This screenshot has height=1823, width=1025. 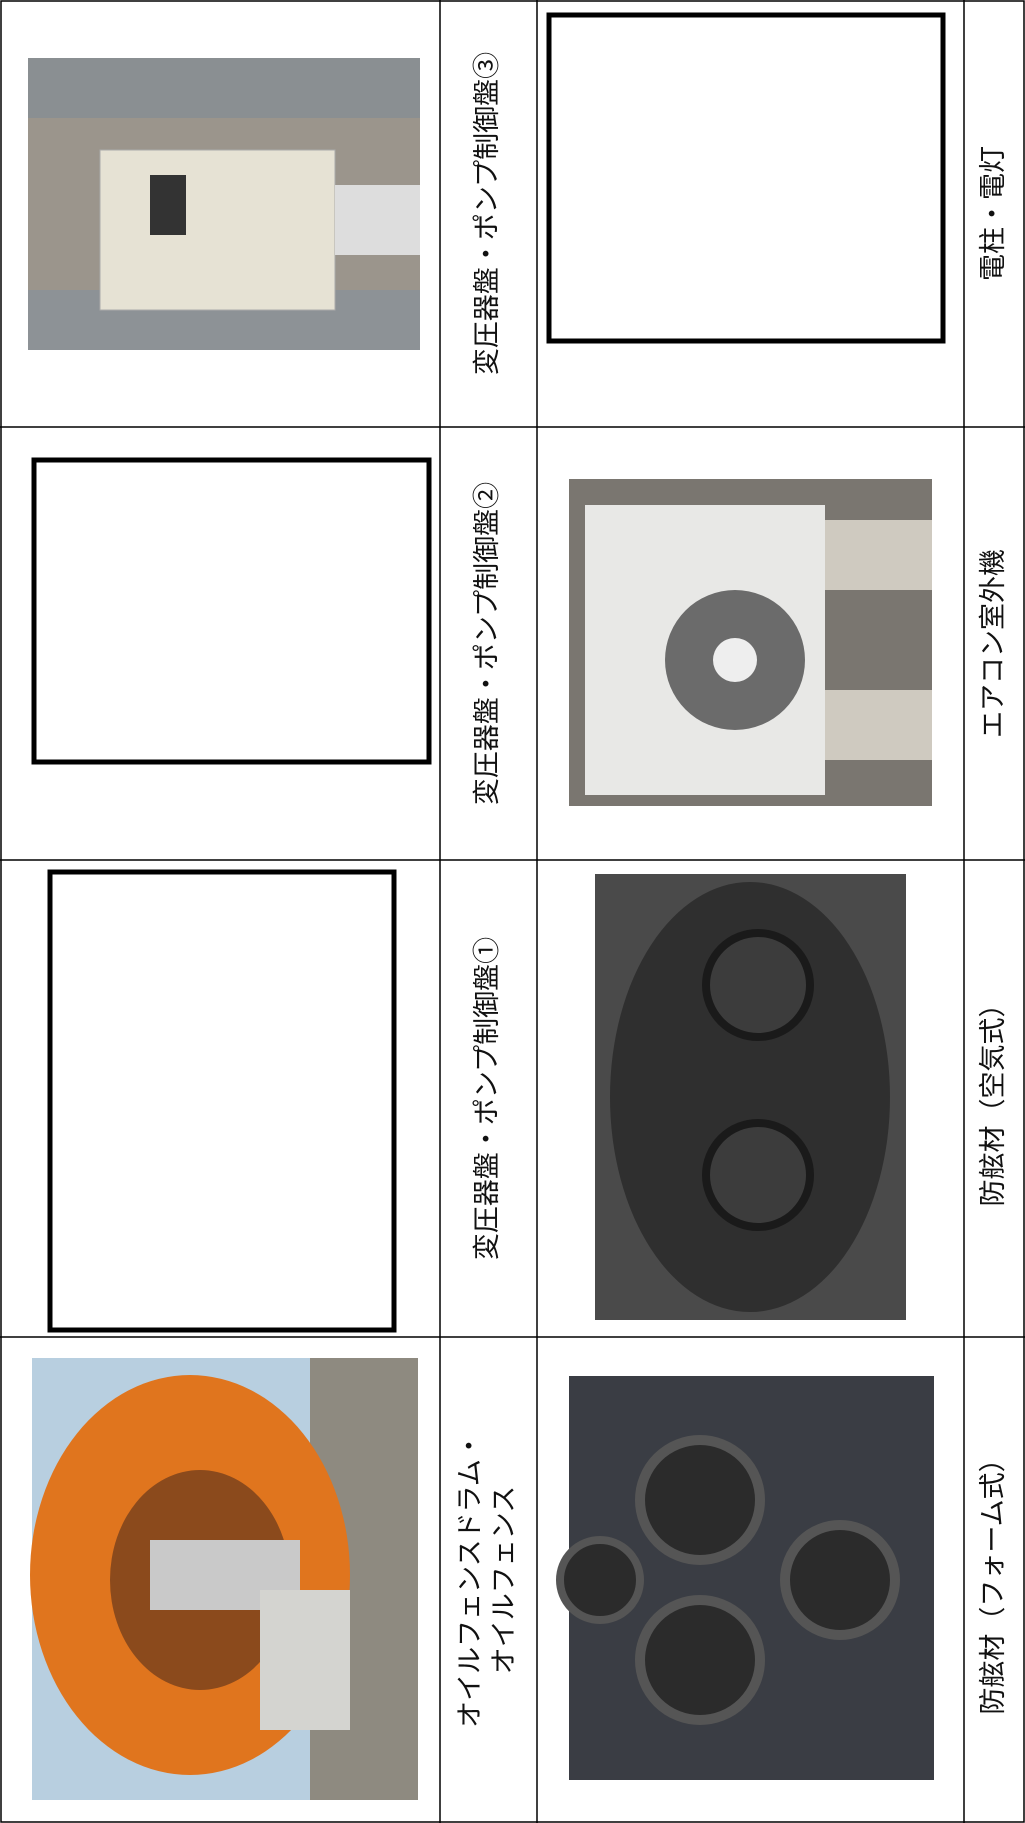 I want to click on cell-label: エアコン室外機, so click(x=993, y=643).